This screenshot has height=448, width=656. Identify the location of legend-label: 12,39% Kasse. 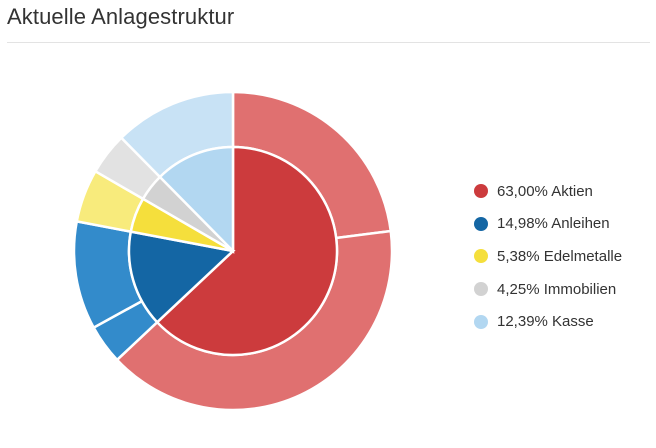
(545, 322).